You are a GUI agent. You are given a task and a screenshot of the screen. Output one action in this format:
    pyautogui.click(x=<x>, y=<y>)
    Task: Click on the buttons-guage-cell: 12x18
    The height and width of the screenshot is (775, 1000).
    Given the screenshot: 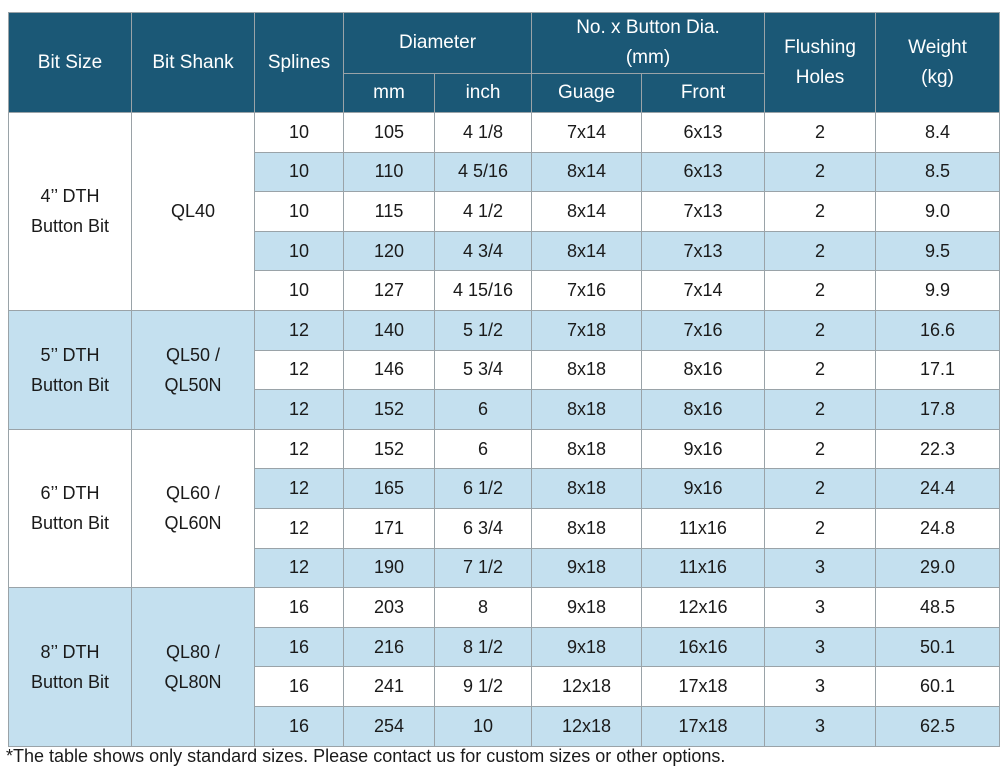 What is the action you would take?
    pyautogui.click(x=587, y=686)
    